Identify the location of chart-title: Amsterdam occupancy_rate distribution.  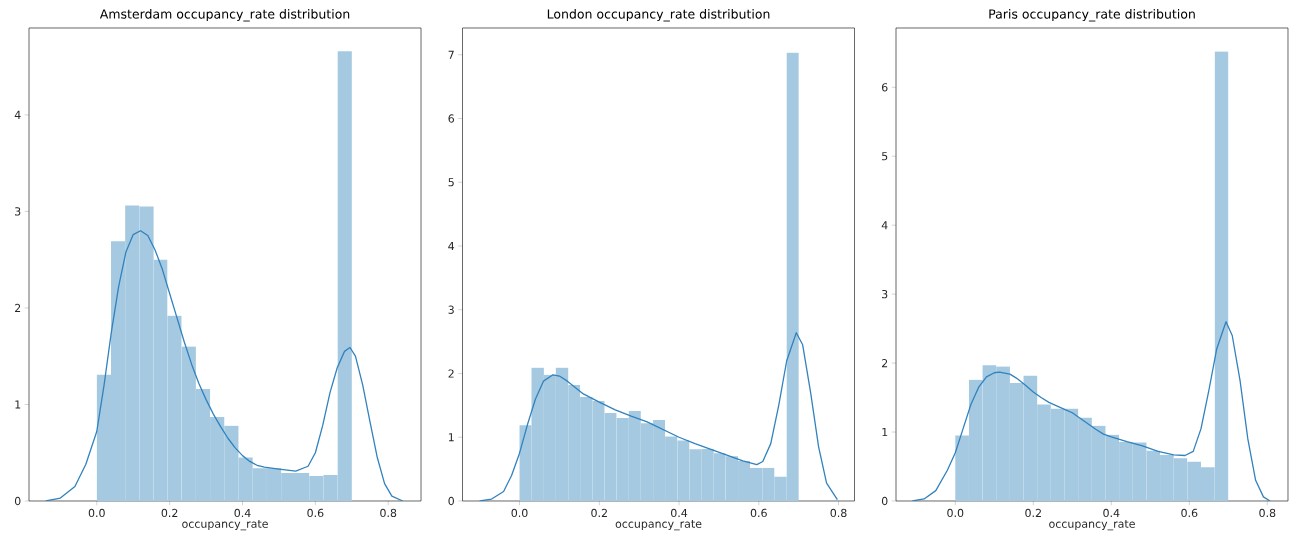
(224, 15).